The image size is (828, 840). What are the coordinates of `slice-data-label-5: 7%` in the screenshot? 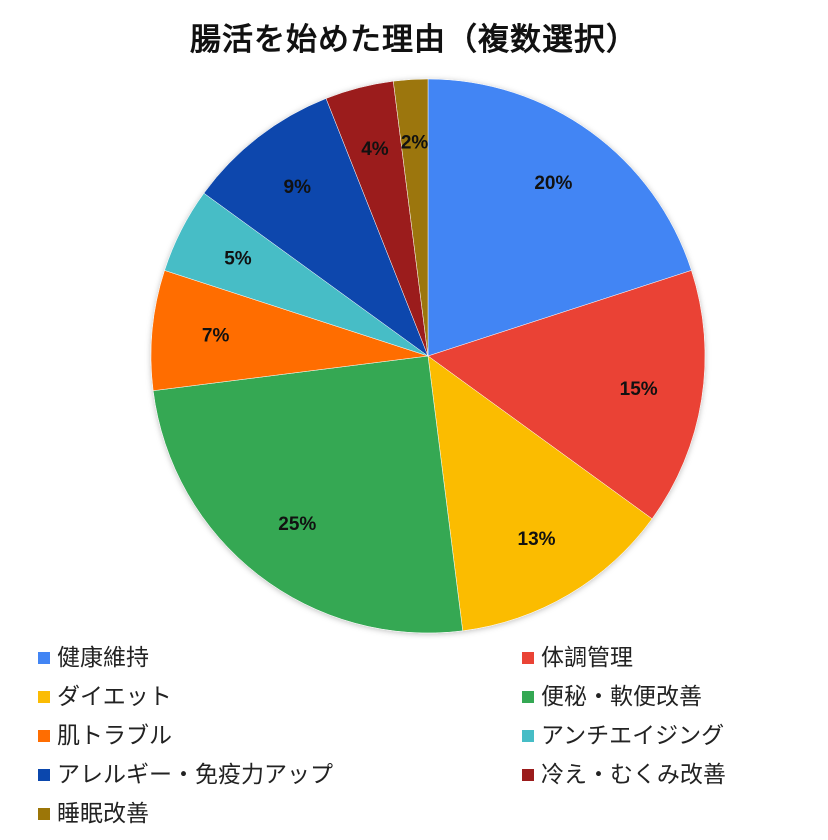 It's located at (216, 335).